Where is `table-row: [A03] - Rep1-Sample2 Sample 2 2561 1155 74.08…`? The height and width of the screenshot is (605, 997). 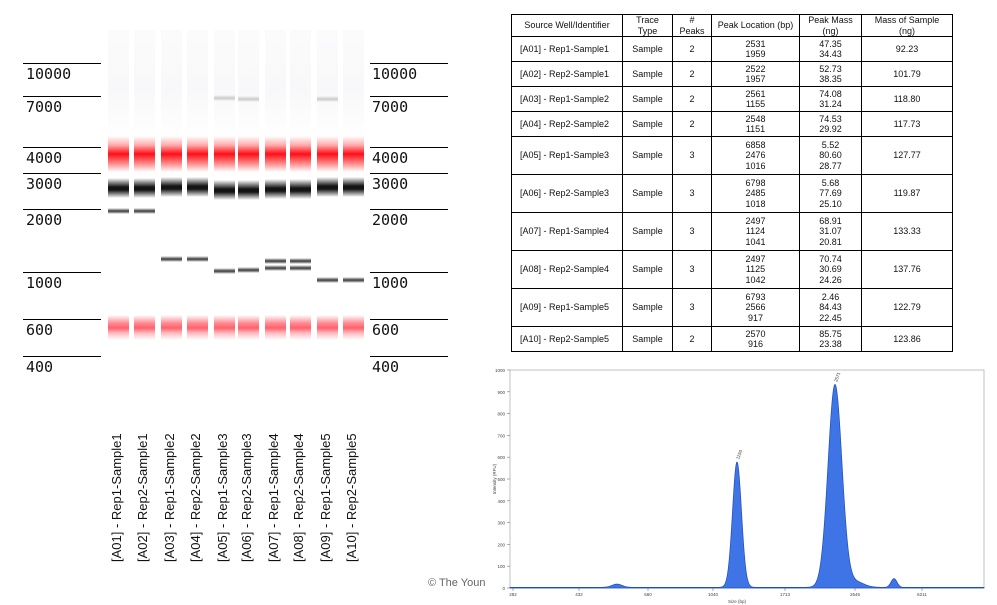 table-row: [A03] - Rep1-Sample2 Sample 2 2561 1155 74.08… is located at coordinates (732, 99).